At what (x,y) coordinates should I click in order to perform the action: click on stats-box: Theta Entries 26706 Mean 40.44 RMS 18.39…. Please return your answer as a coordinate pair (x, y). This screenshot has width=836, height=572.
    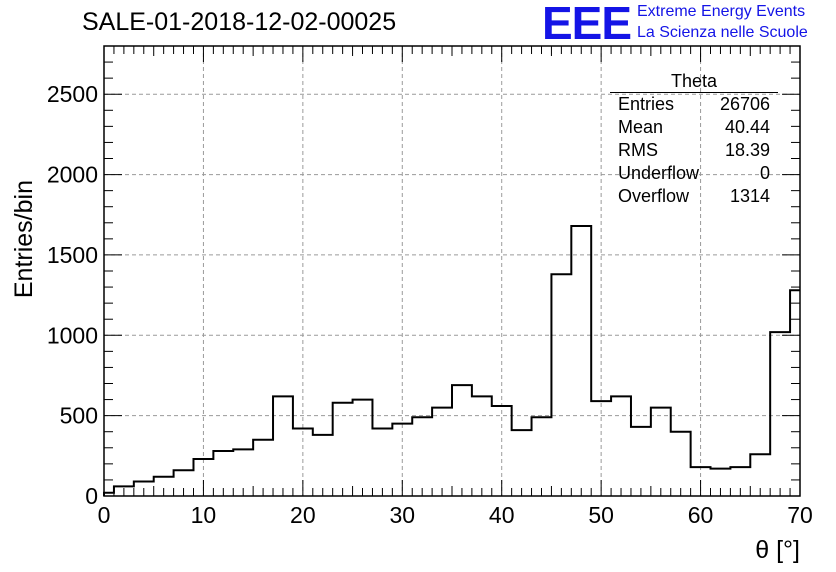
    Looking at the image, I should click on (695, 140).